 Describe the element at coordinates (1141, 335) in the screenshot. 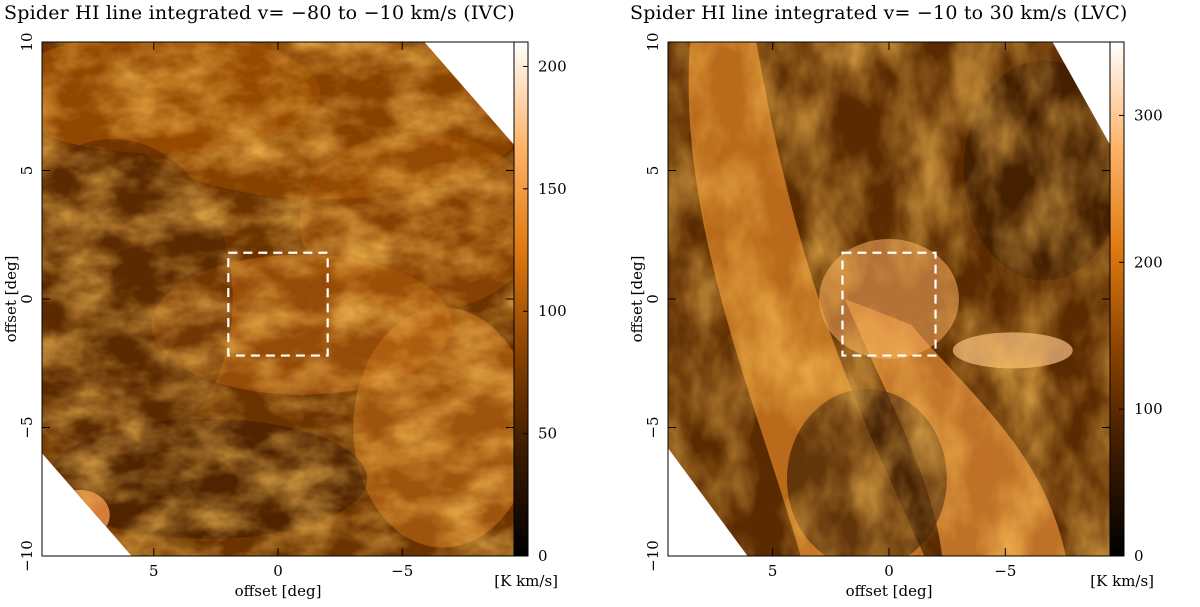

I see `colorbar-ticks: 0 100 200 300` at that location.